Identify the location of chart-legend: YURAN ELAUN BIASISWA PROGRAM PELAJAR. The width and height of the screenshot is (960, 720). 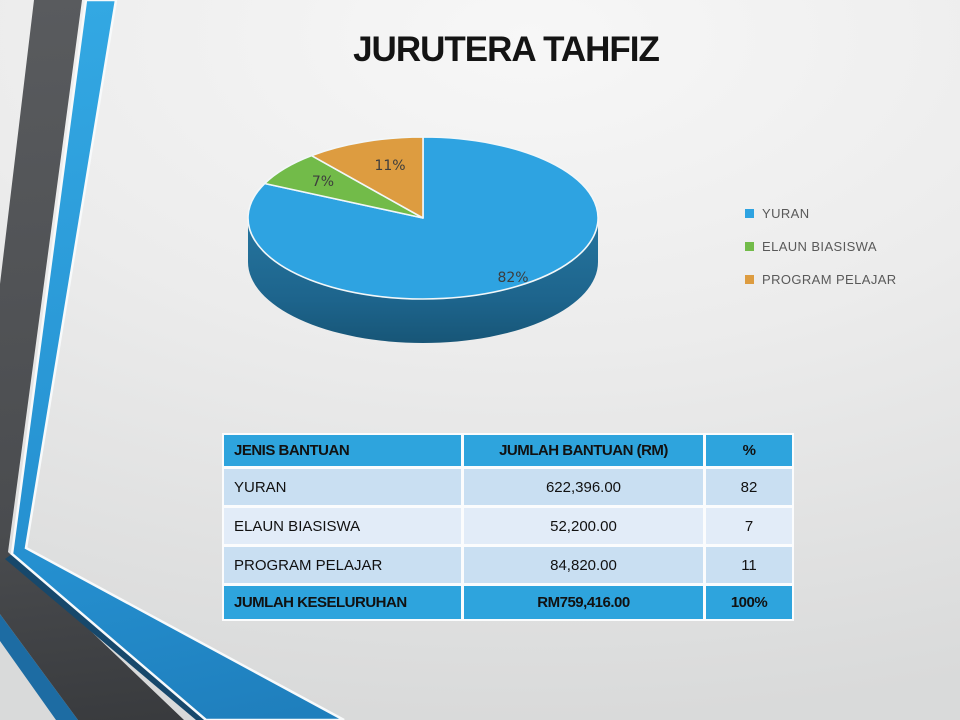
(821, 252).